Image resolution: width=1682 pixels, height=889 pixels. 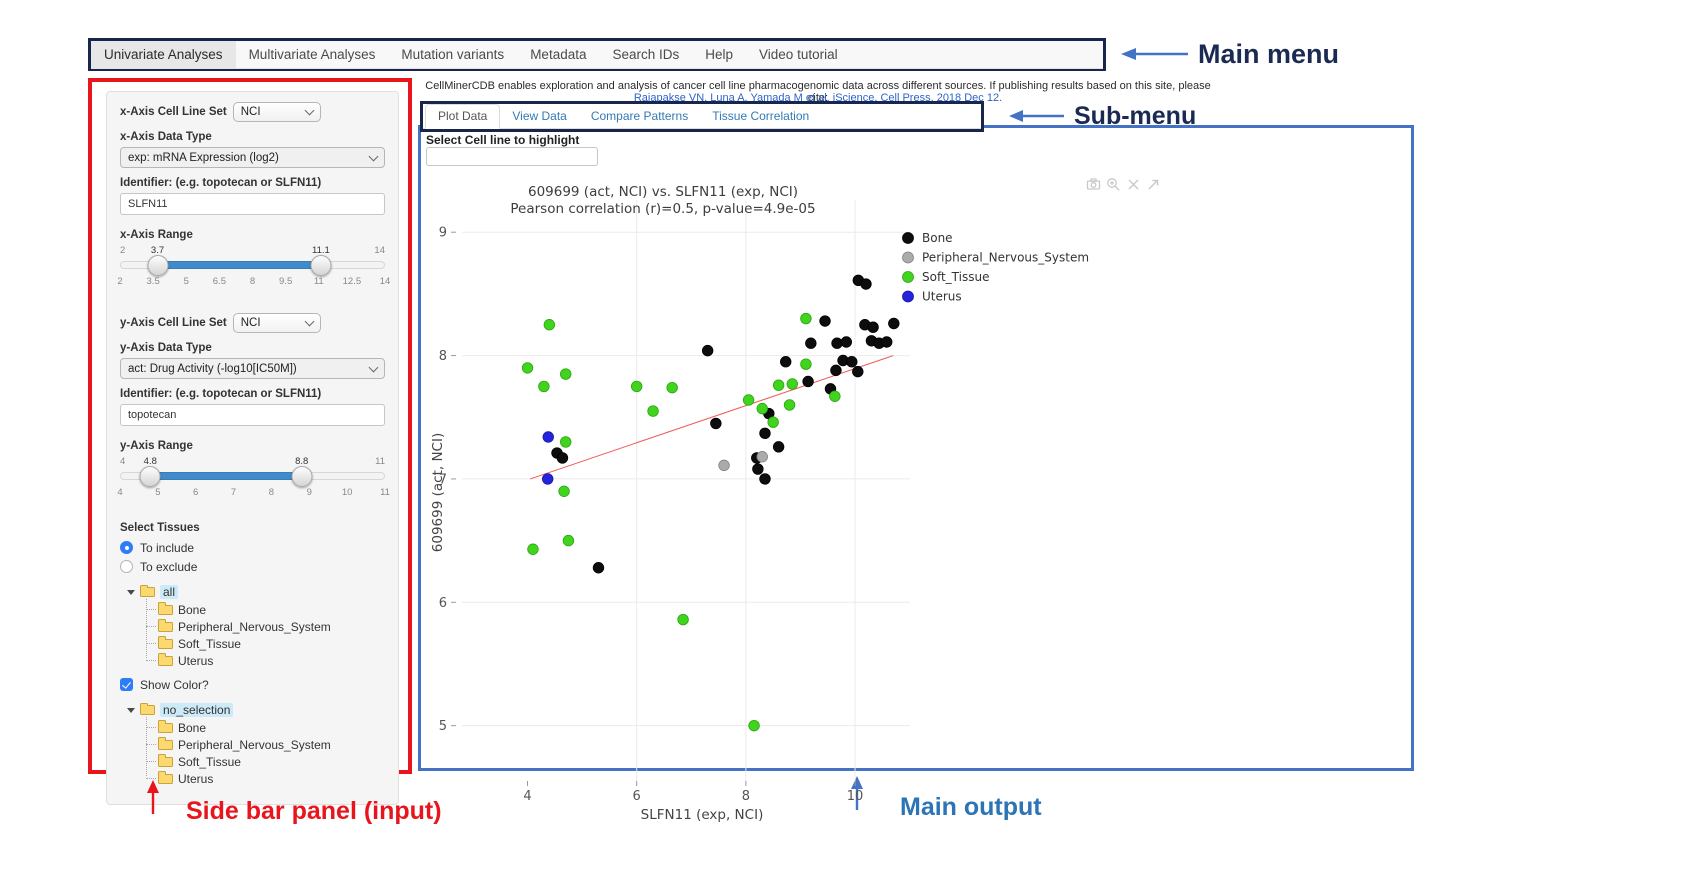 What do you see at coordinates (798, 54) in the screenshot?
I see `main-menu-item-video-tutorial: Video tutorial` at bounding box center [798, 54].